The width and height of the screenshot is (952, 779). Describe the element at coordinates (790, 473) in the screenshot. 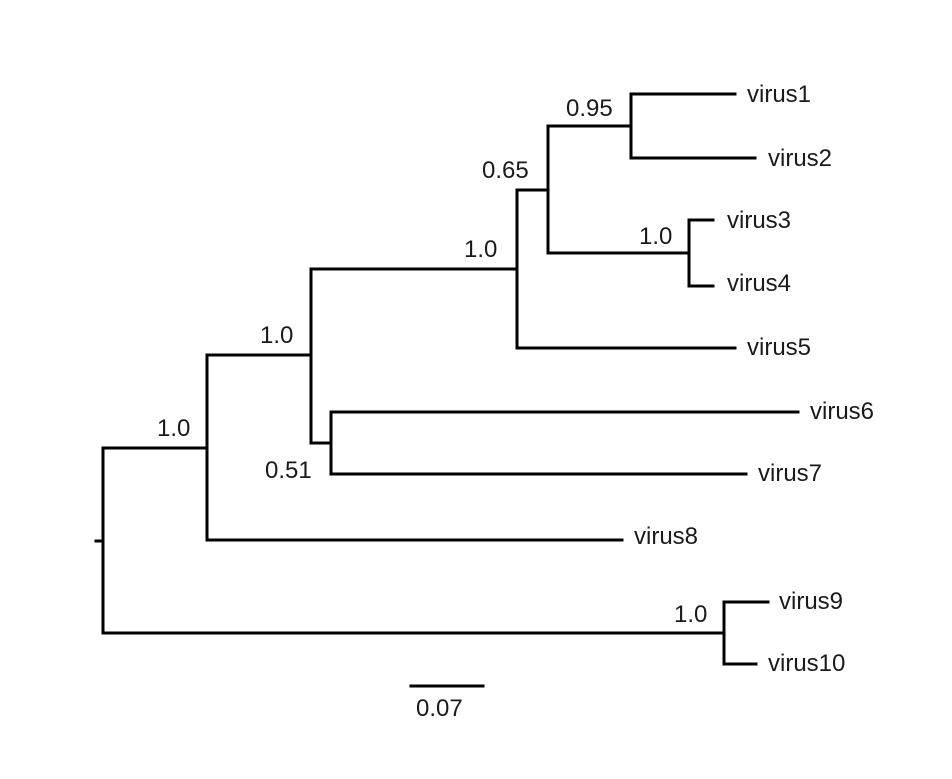

I see `tip-label-virus7: virus7` at that location.